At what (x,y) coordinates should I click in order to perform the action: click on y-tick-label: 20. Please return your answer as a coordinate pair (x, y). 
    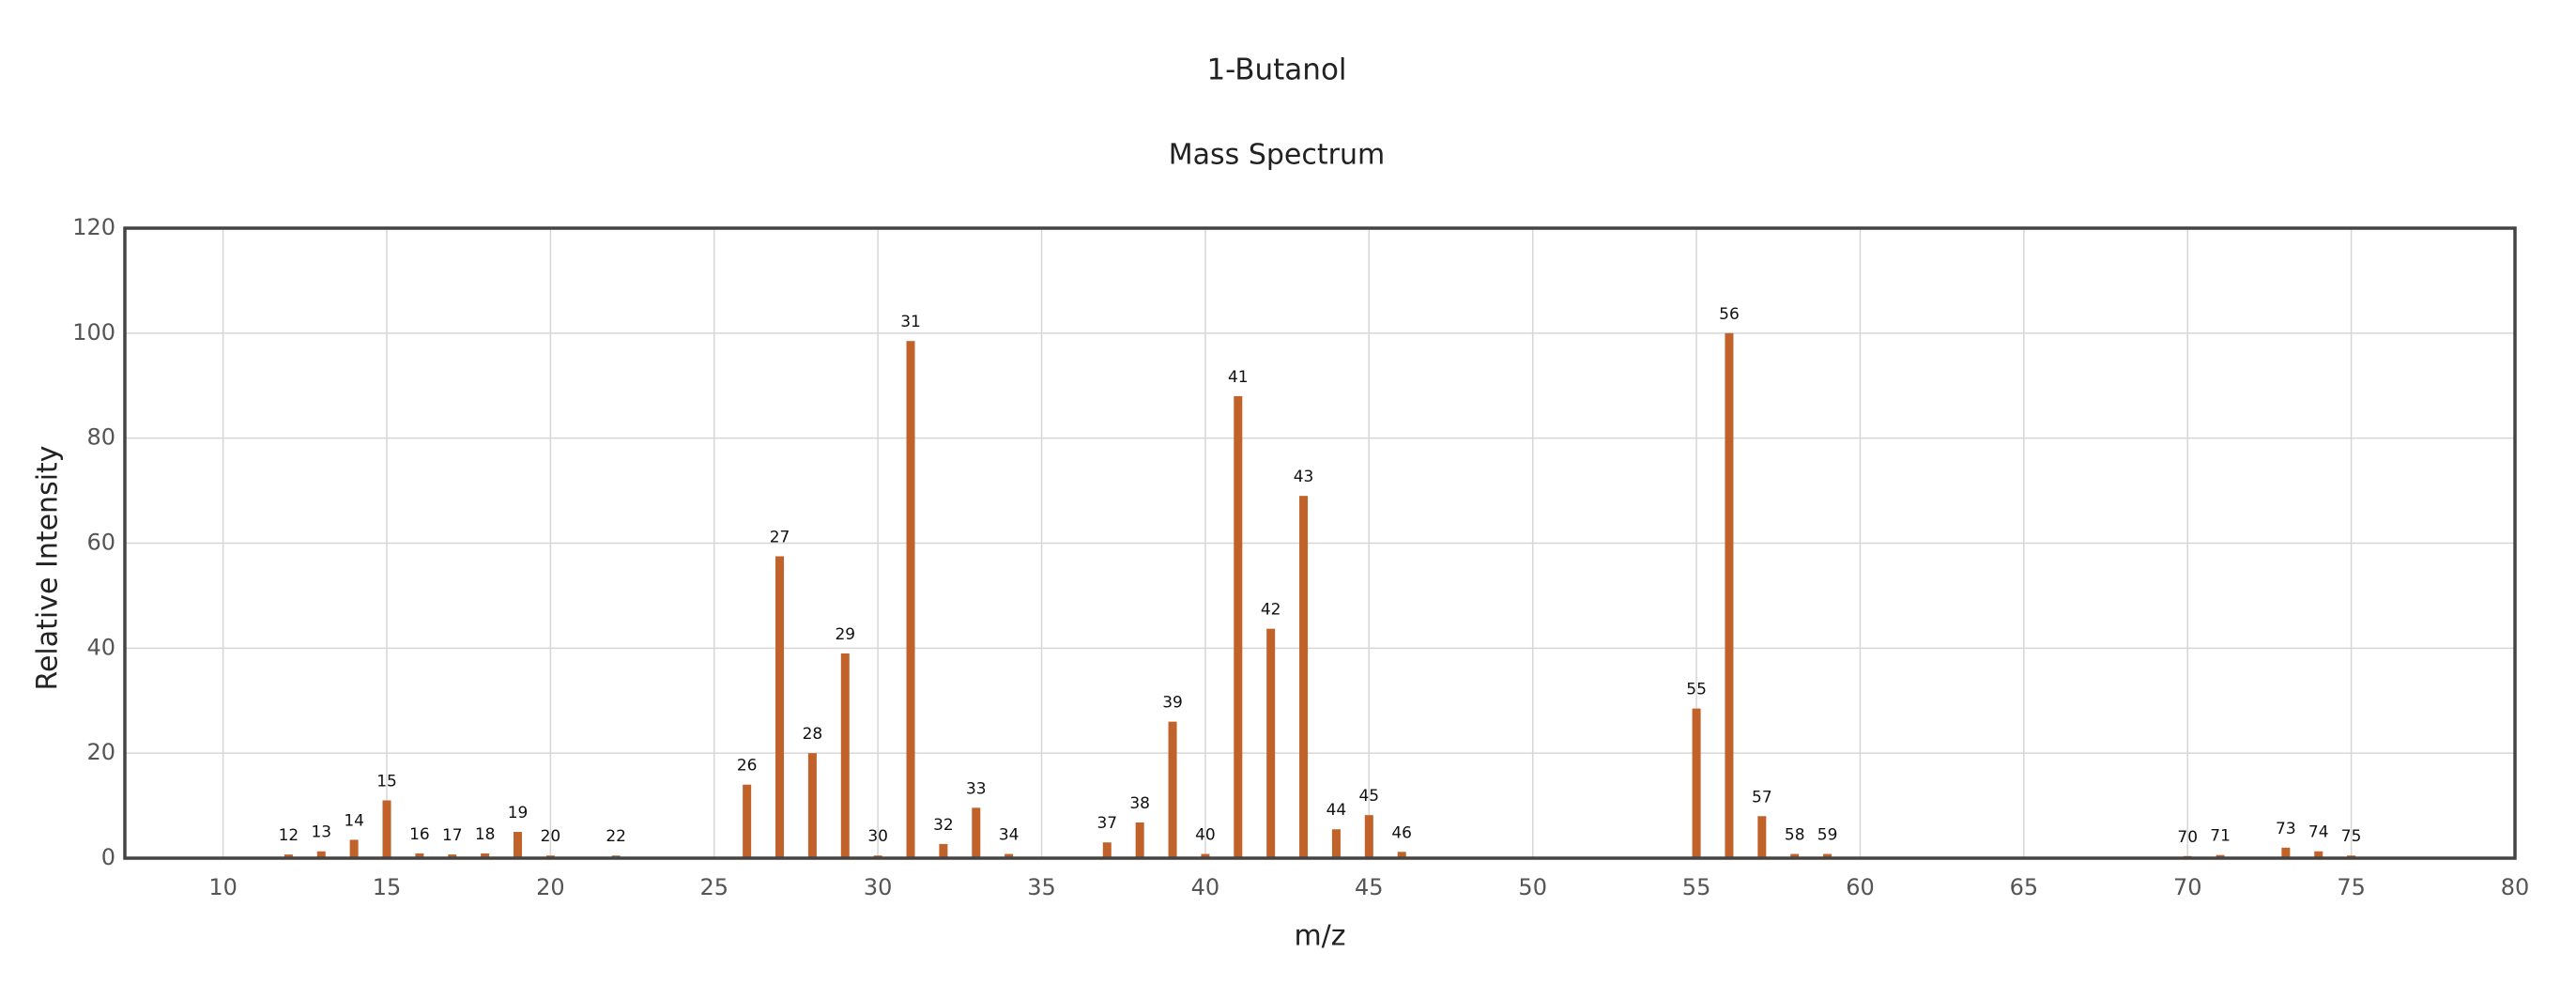
    Looking at the image, I should click on (101, 752).